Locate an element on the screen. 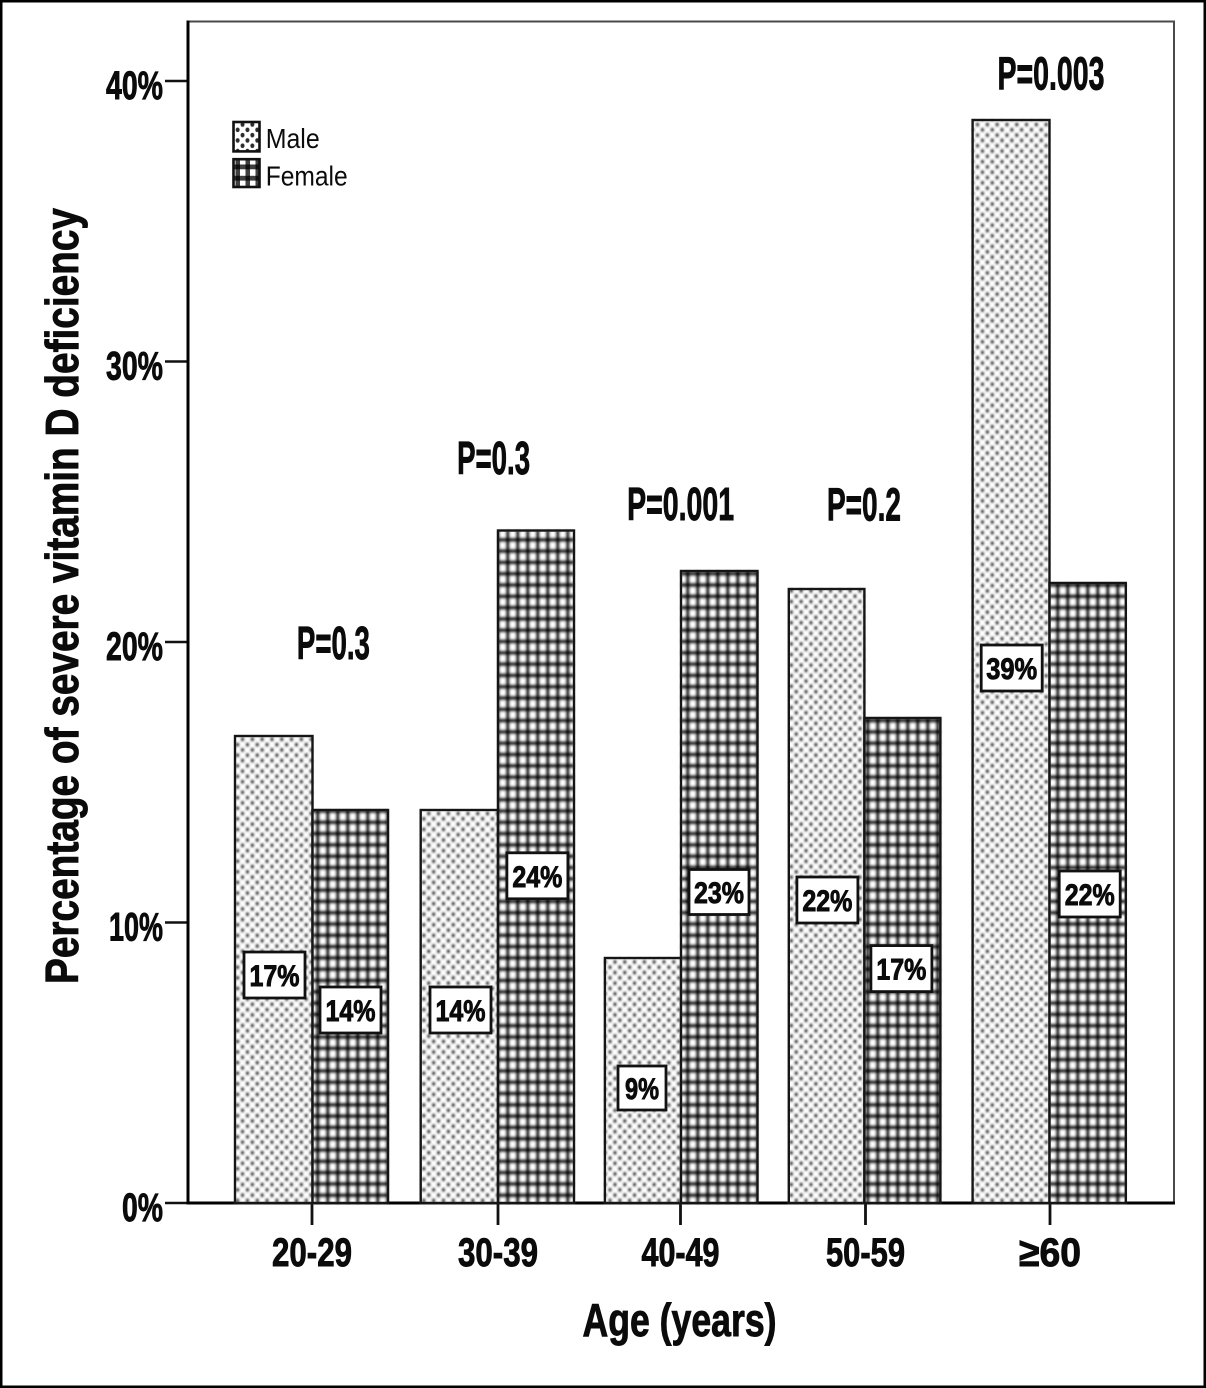 This screenshot has height=1388, width=1206. svg-text: 30-39 is located at coordinates (498, 1253).